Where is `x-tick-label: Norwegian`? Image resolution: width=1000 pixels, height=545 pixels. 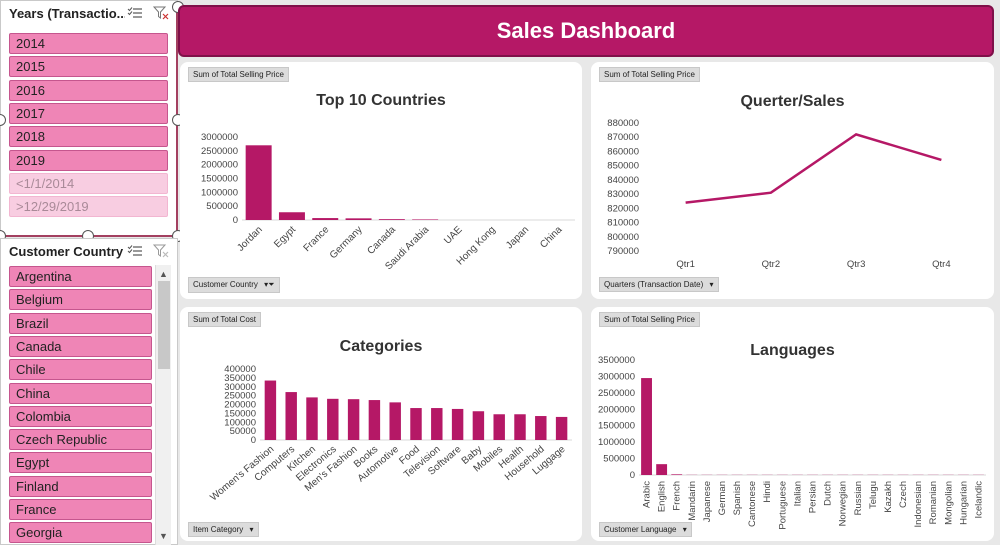 x-tick-label: Norwegian is located at coordinates (843, 503).